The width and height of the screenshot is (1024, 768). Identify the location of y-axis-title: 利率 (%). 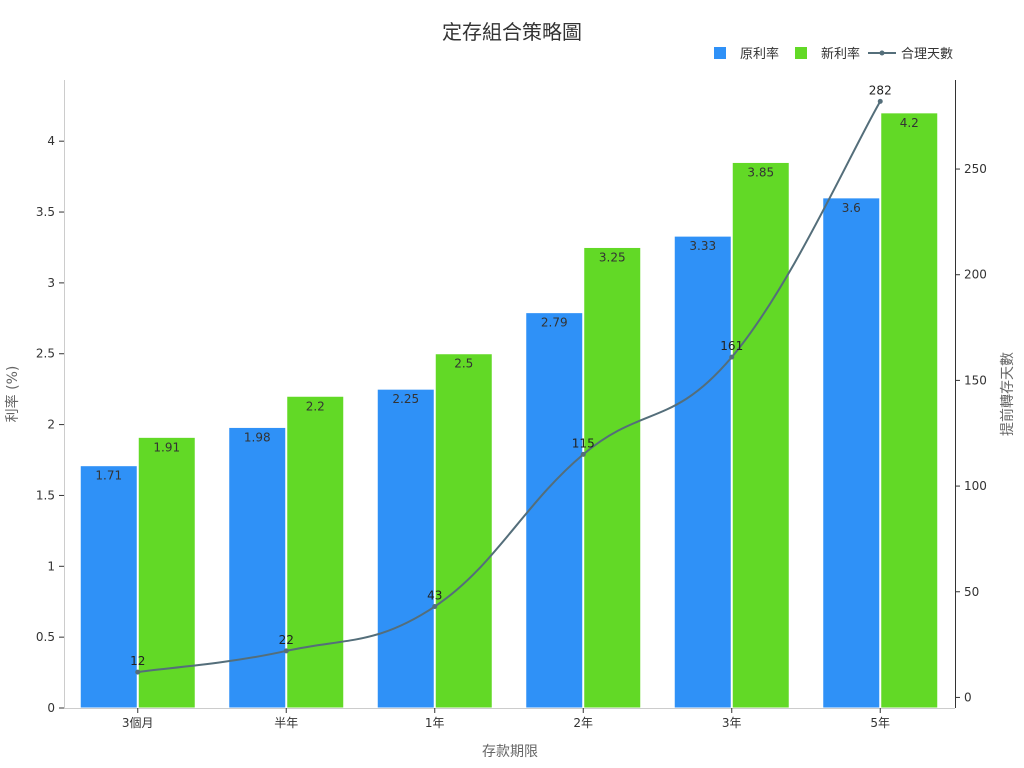
(12, 394).